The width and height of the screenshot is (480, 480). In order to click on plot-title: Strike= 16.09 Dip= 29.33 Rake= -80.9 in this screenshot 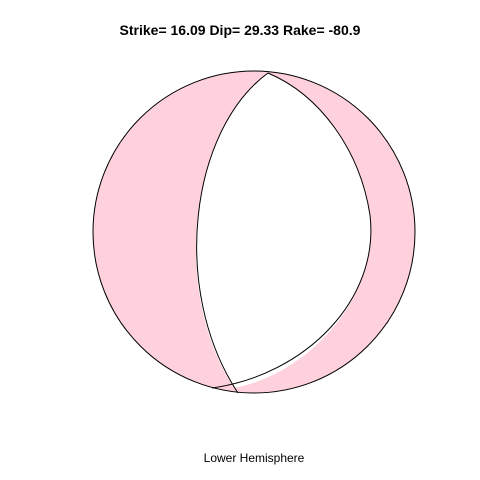, I will do `click(240, 30)`.